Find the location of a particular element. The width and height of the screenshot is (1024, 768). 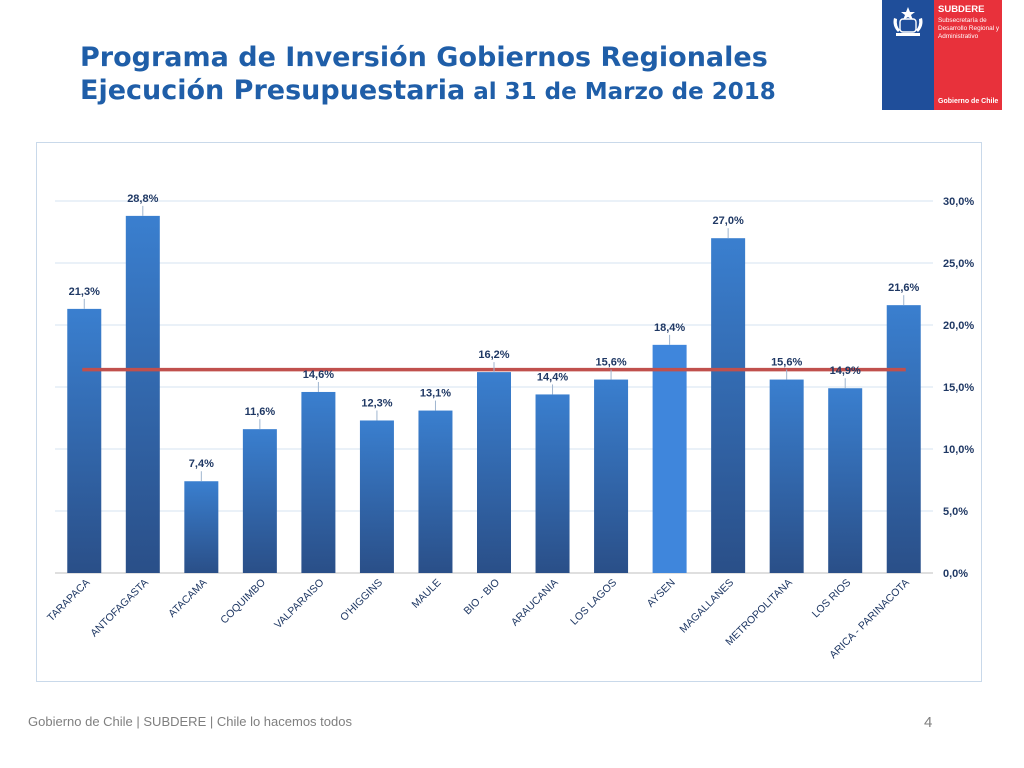

data-label: 21,6% is located at coordinates (903, 288).